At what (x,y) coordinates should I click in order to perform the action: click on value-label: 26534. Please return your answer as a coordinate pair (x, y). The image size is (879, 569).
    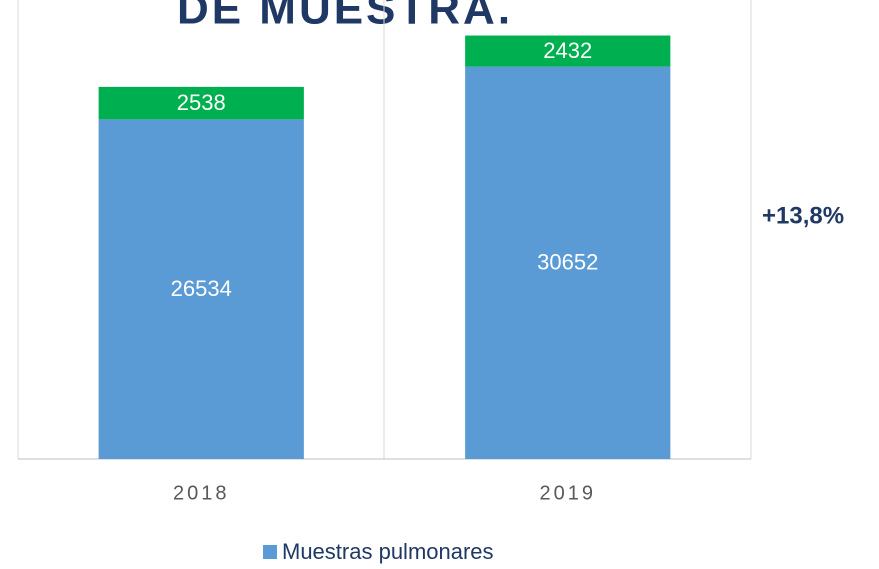
    Looking at the image, I should click on (201, 288).